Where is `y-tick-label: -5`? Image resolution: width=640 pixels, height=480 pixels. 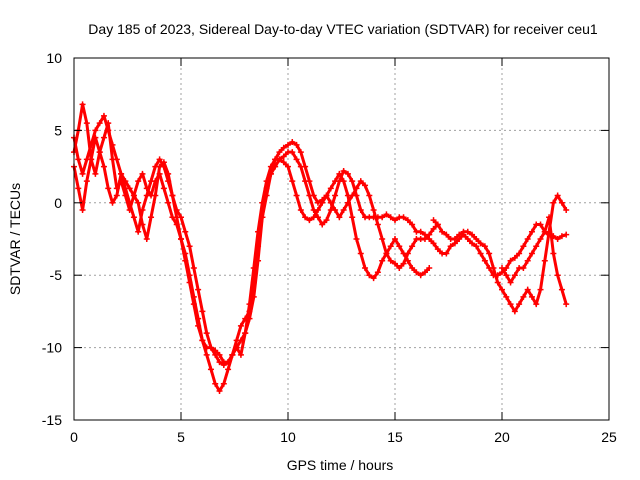 y-tick-label: -5 is located at coordinates (56, 275).